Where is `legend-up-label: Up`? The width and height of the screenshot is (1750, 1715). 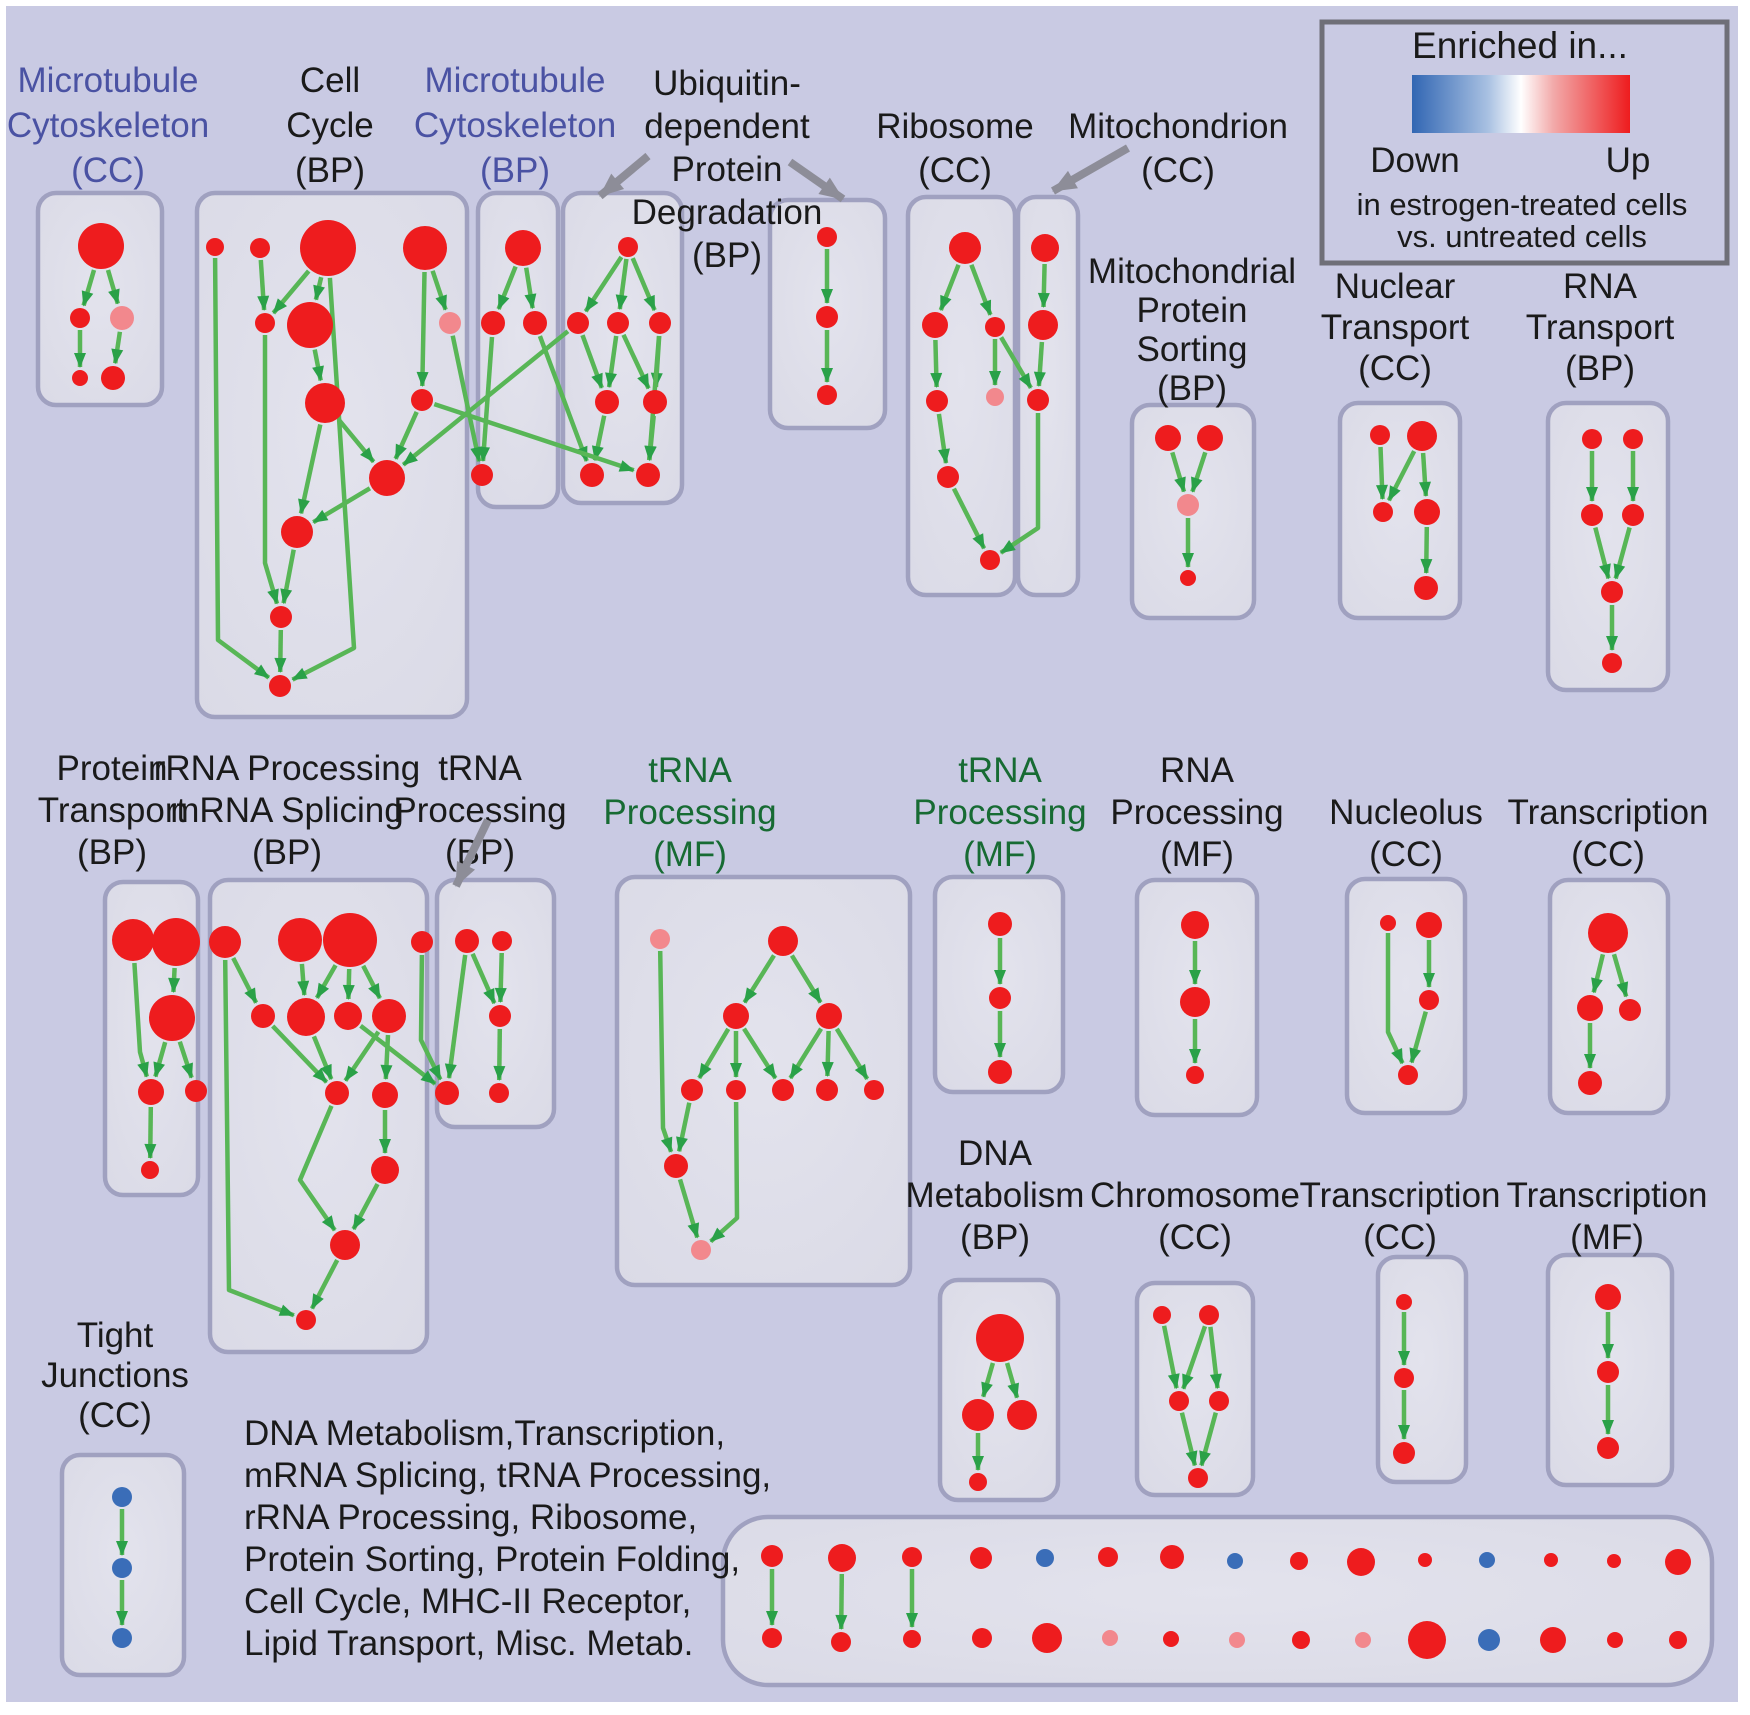 legend-up-label: Up is located at coordinates (1628, 160).